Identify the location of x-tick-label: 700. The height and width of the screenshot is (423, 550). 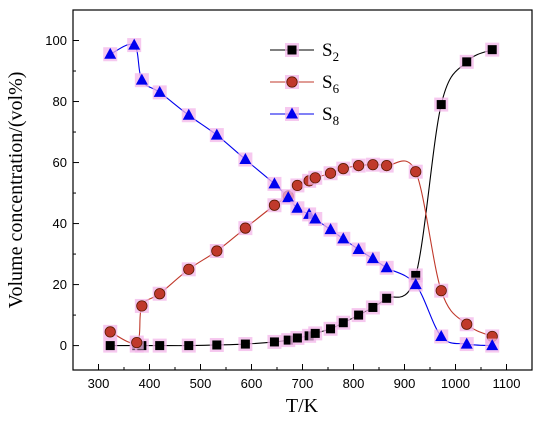
(303, 383).